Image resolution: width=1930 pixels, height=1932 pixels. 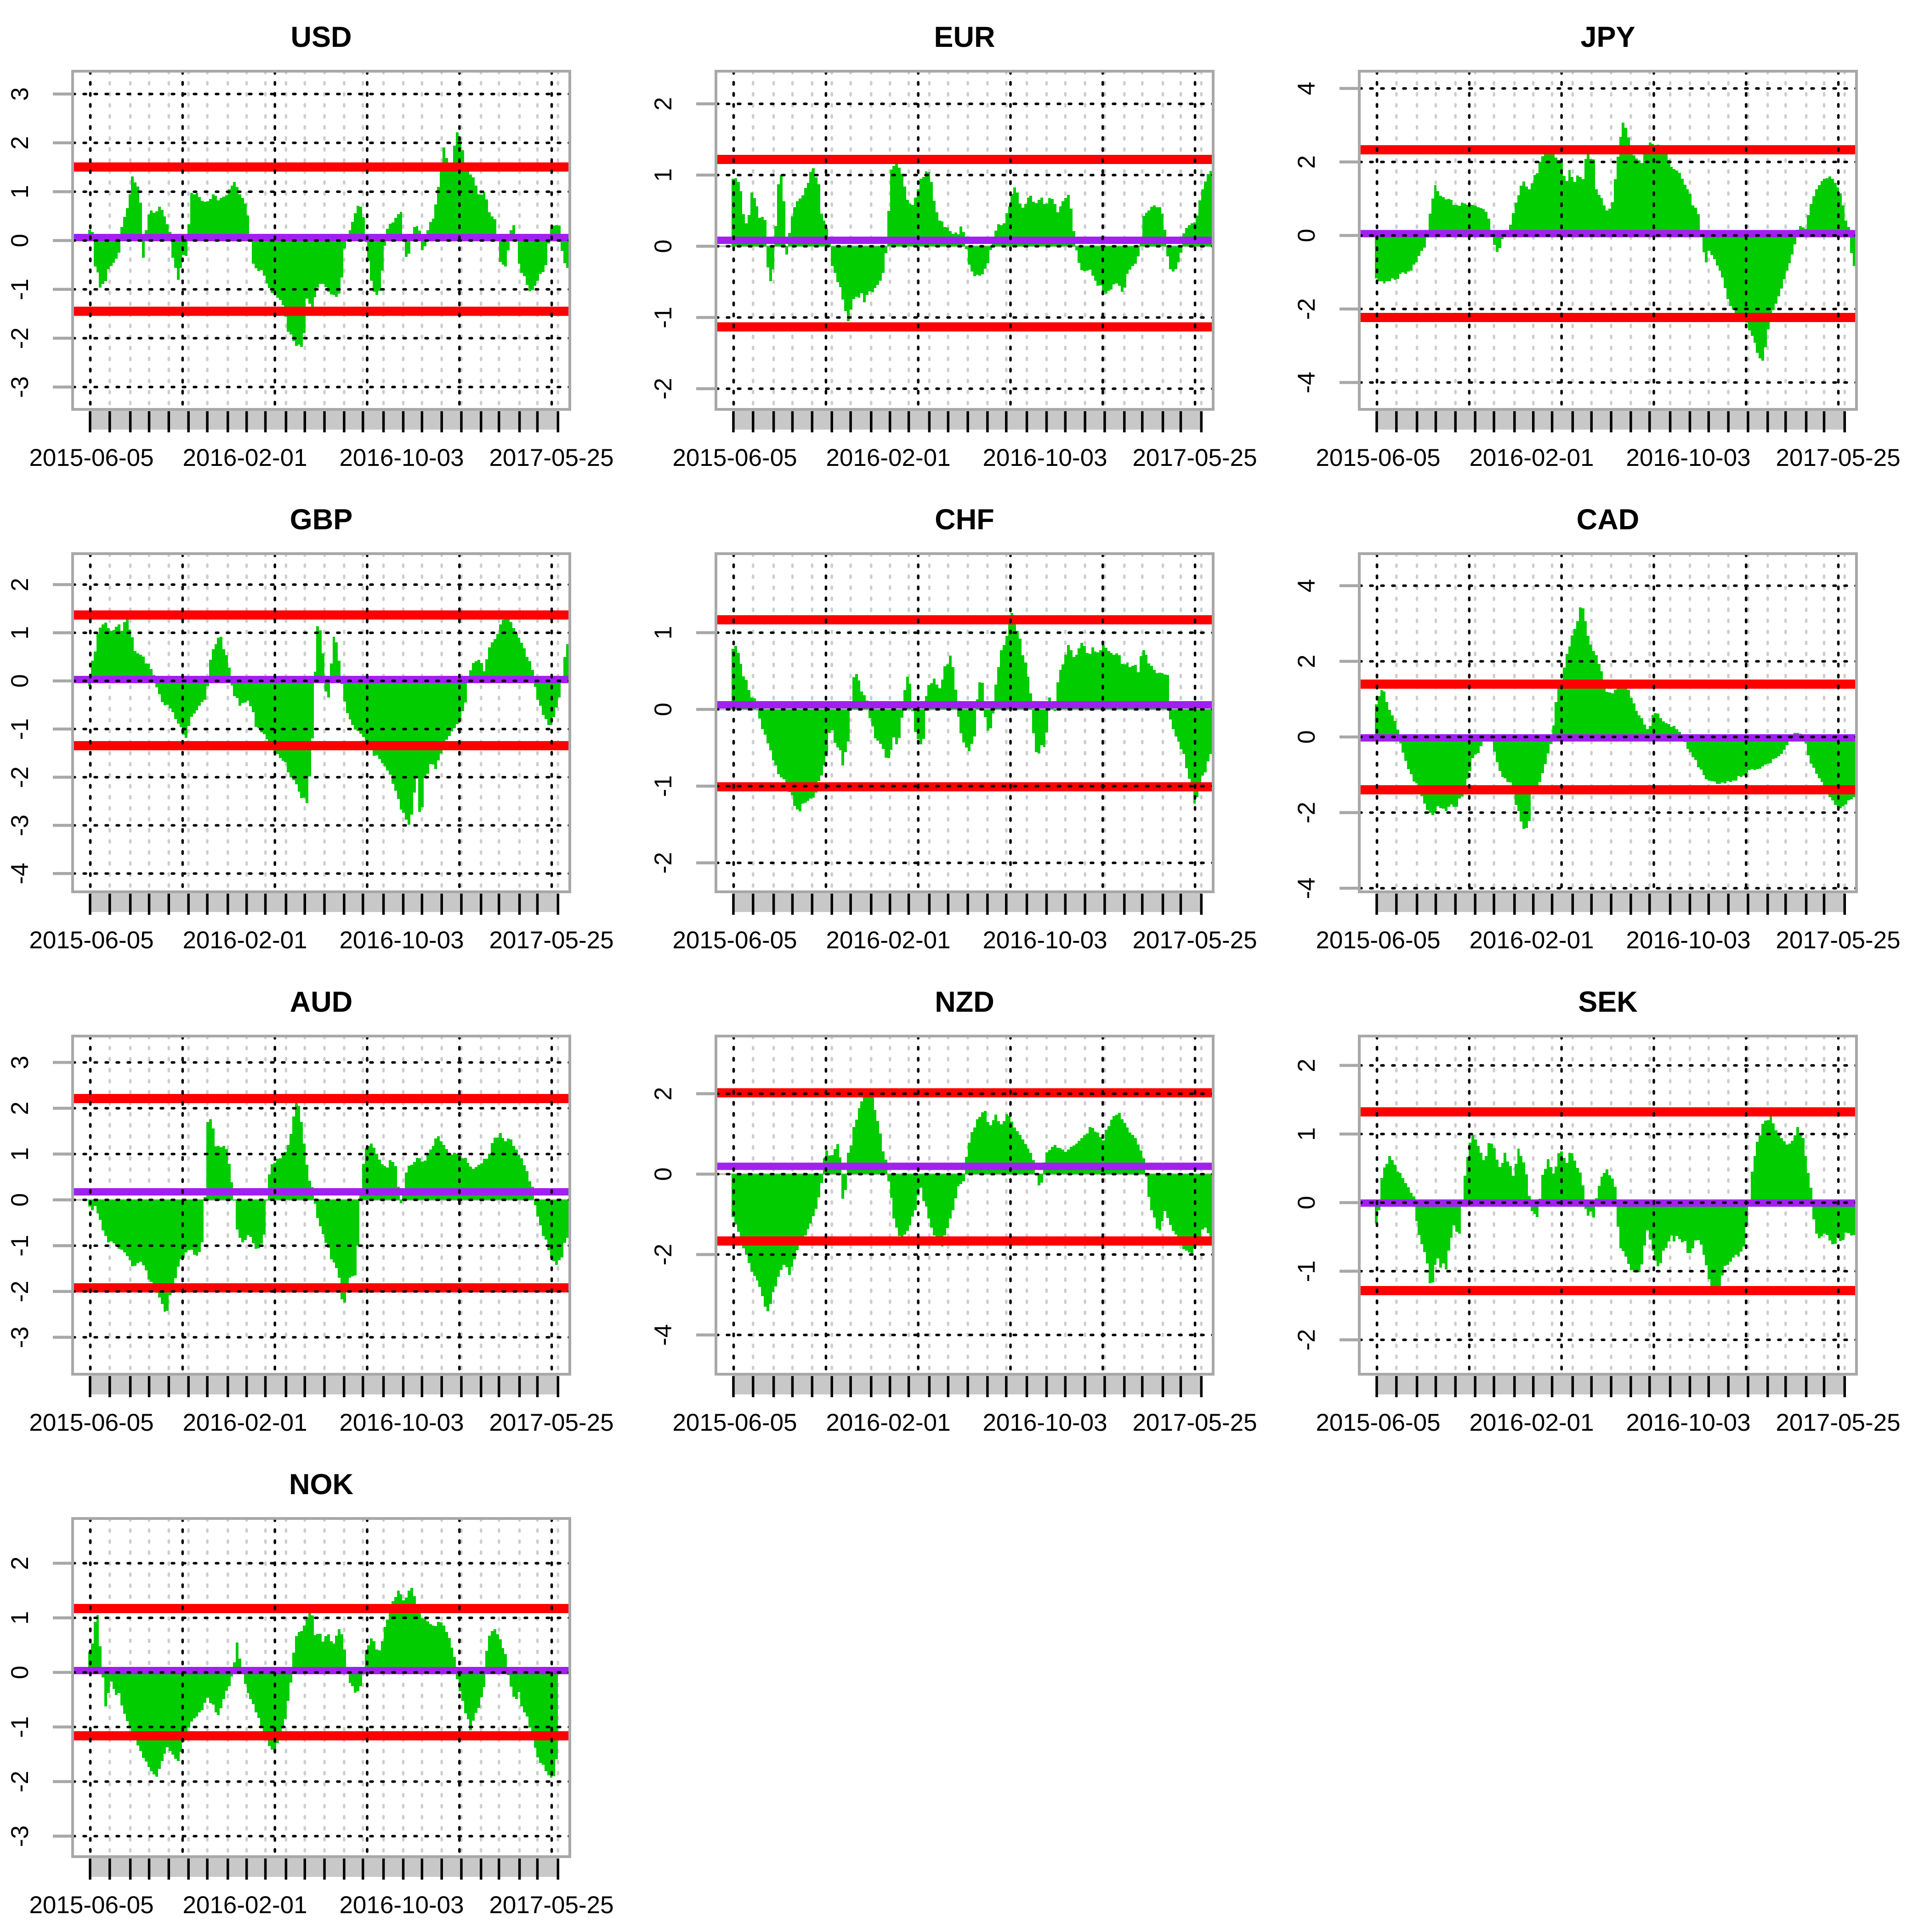 What do you see at coordinates (965, 1002) in the screenshot?
I see `svg-text: NZD` at bounding box center [965, 1002].